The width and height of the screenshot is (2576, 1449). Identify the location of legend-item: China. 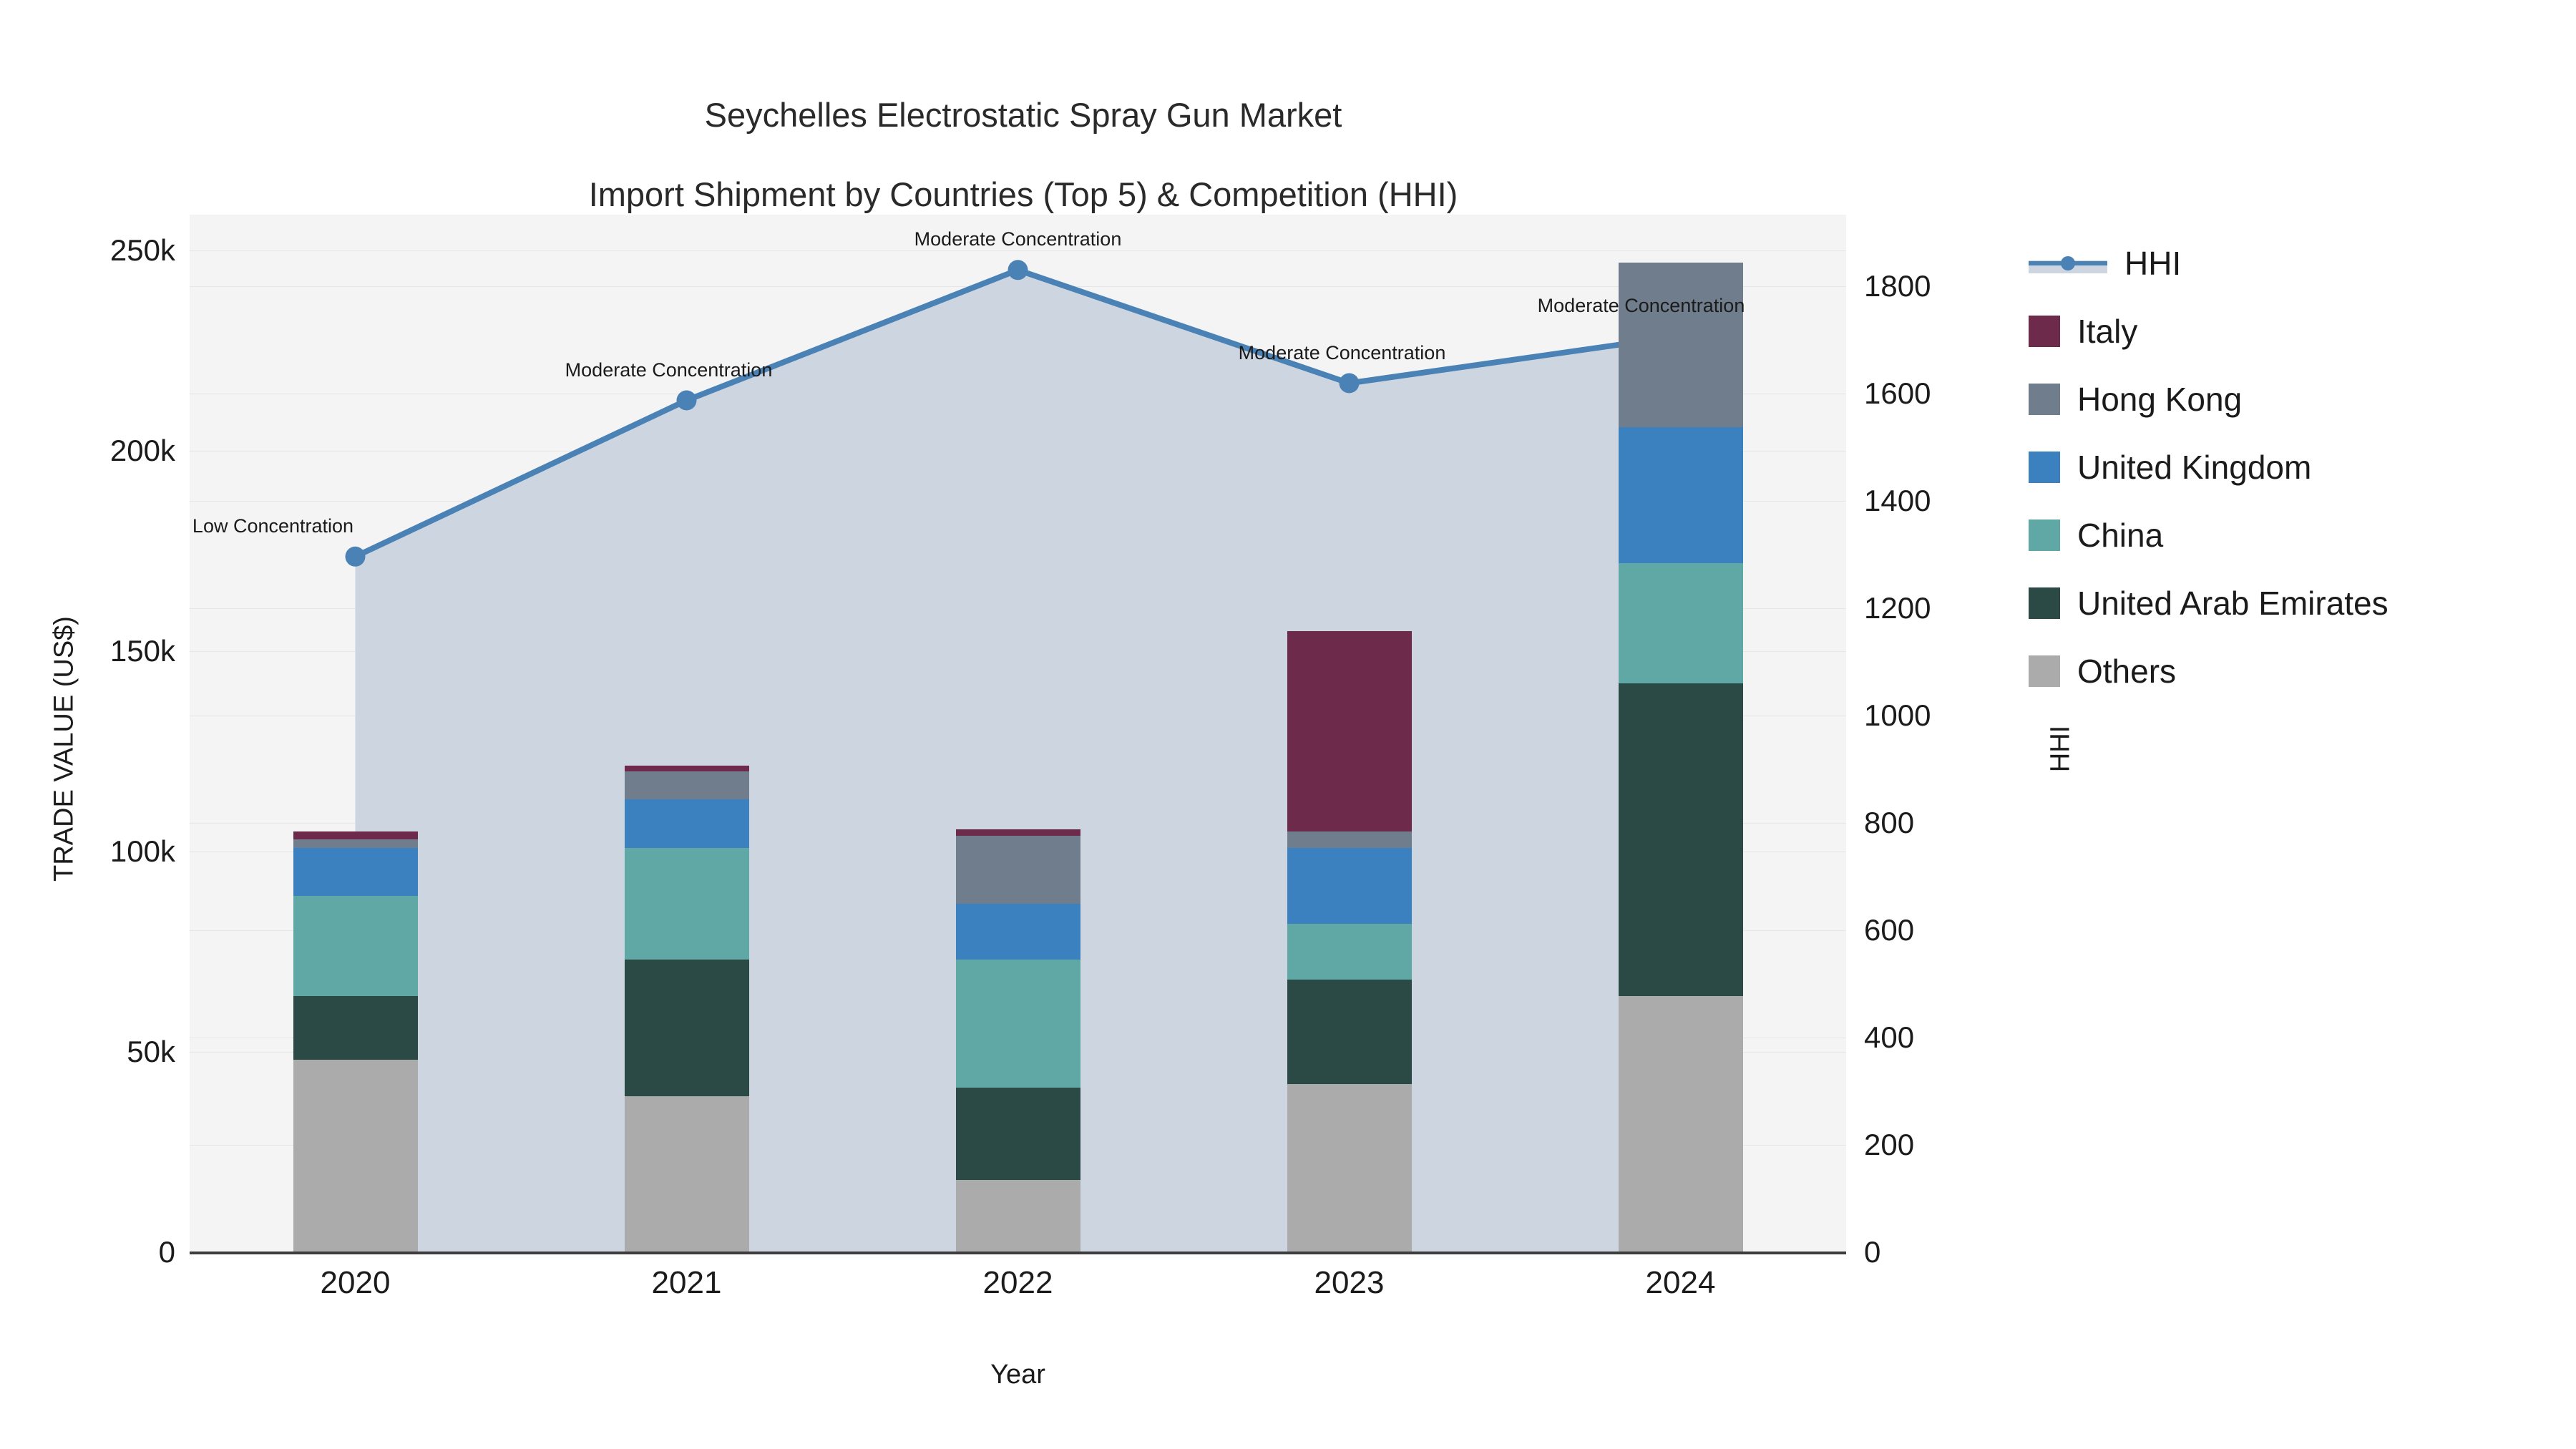
(2209, 535).